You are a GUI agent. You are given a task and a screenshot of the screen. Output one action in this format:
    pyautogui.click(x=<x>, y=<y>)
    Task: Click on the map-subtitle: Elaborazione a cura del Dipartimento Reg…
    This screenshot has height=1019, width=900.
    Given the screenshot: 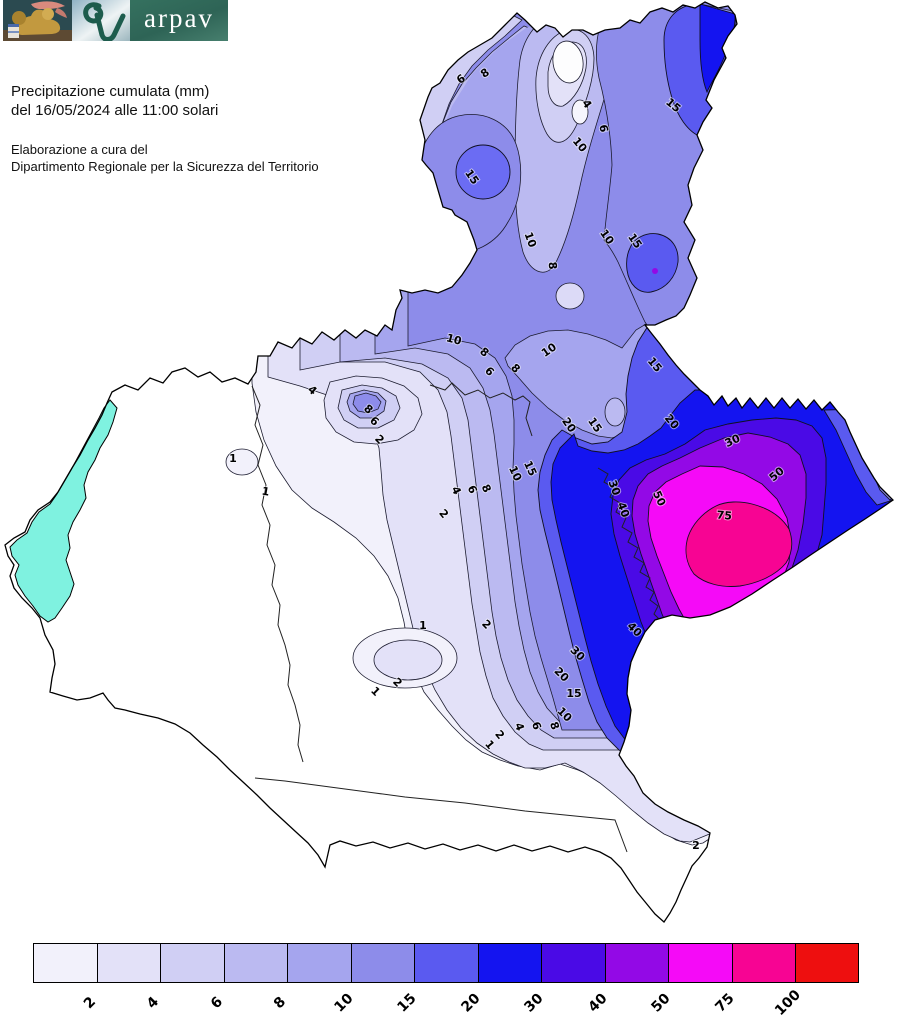 What is the action you would take?
    pyautogui.click(x=165, y=158)
    